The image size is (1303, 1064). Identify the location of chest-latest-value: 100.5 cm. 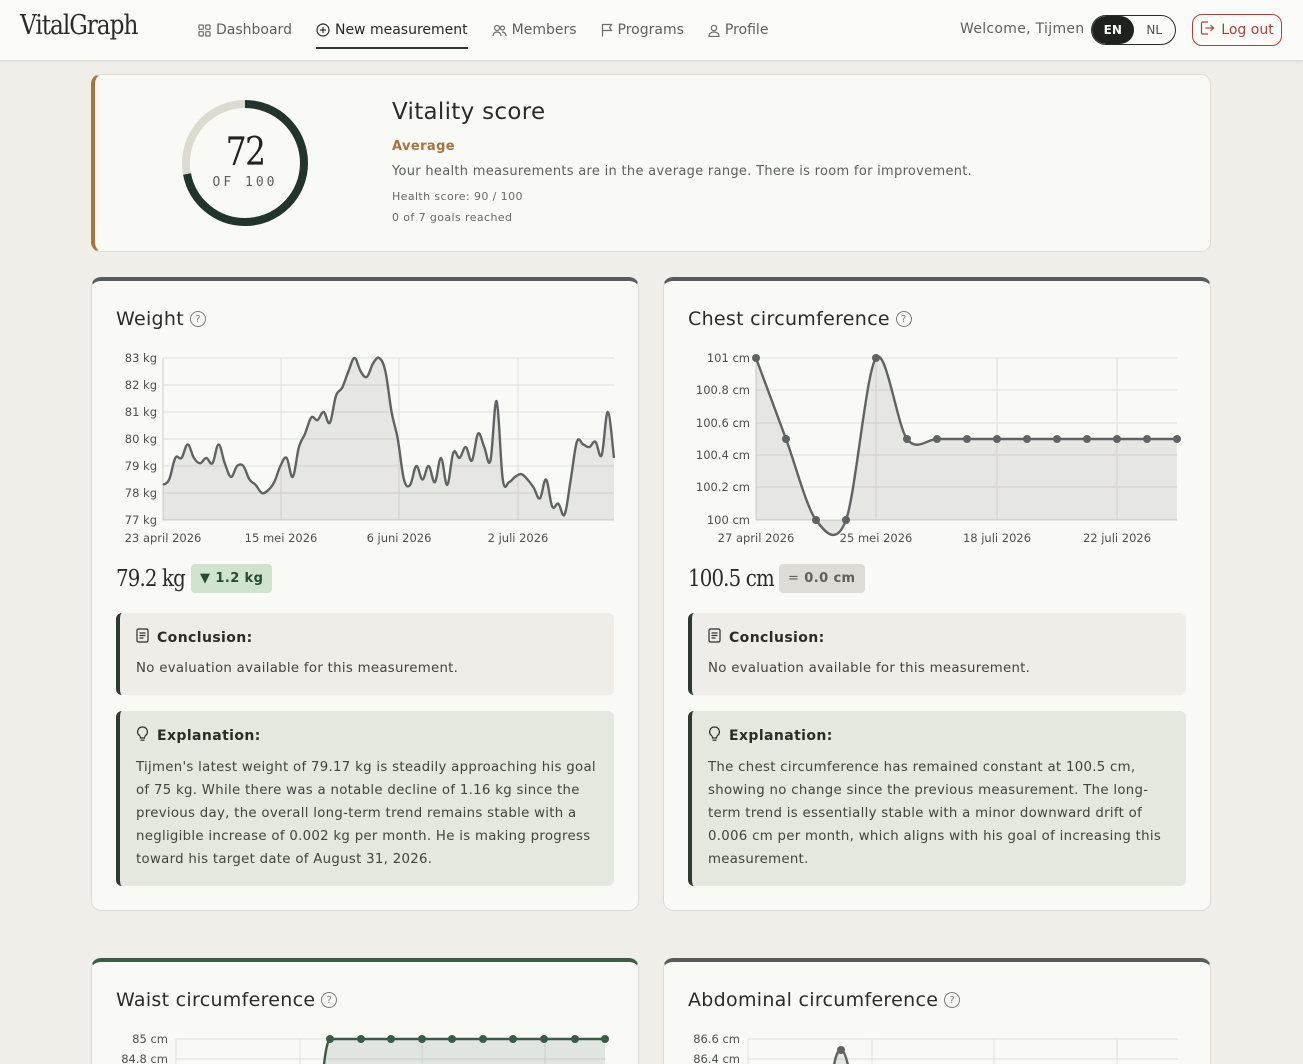
(731, 579).